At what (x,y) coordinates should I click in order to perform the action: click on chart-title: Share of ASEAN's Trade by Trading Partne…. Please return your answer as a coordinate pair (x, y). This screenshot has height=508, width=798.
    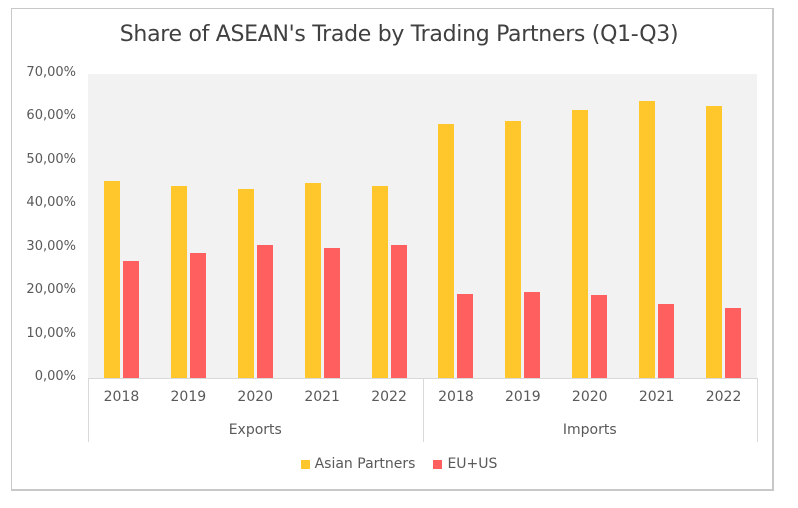
    Looking at the image, I should click on (399, 34).